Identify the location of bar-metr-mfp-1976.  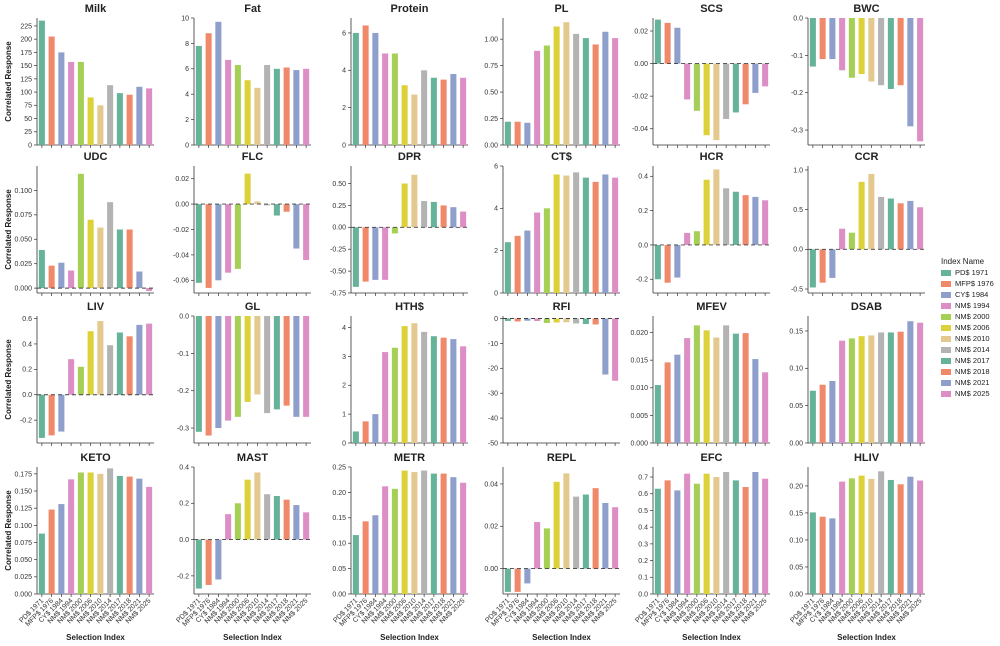
(365, 557).